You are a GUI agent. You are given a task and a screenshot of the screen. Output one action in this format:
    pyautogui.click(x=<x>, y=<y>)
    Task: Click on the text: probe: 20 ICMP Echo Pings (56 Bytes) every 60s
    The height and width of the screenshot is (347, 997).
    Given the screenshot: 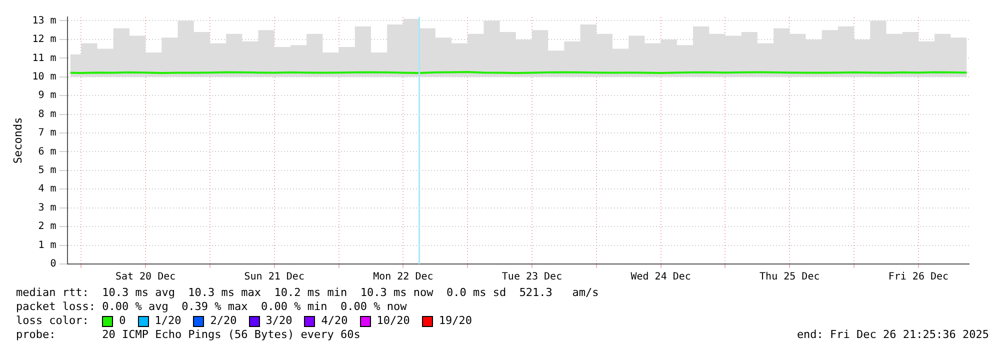 What is the action you would take?
    pyautogui.click(x=188, y=335)
    